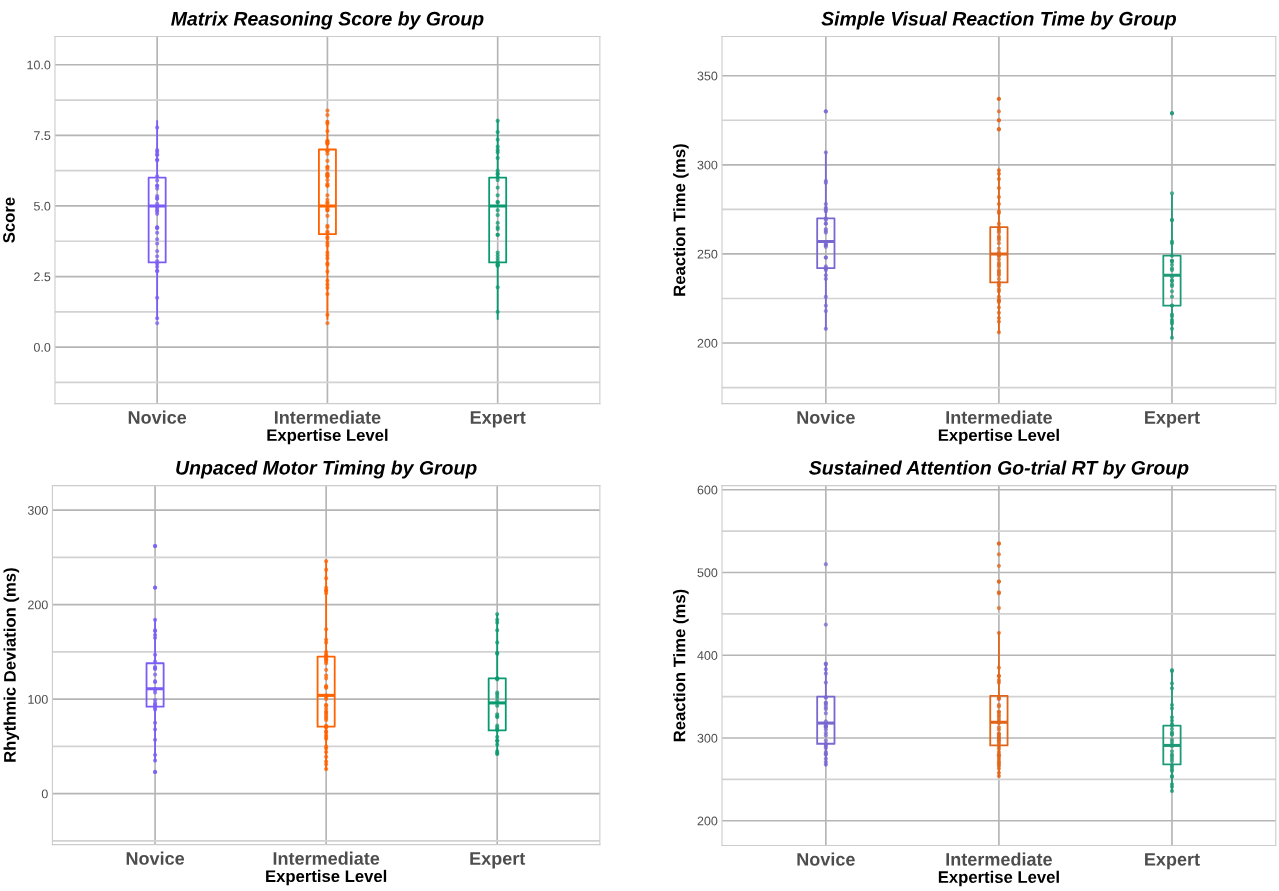 This screenshot has width=1279, height=891. Describe the element at coordinates (9, 220) in the screenshot. I see `y-axis-title: Score` at that location.